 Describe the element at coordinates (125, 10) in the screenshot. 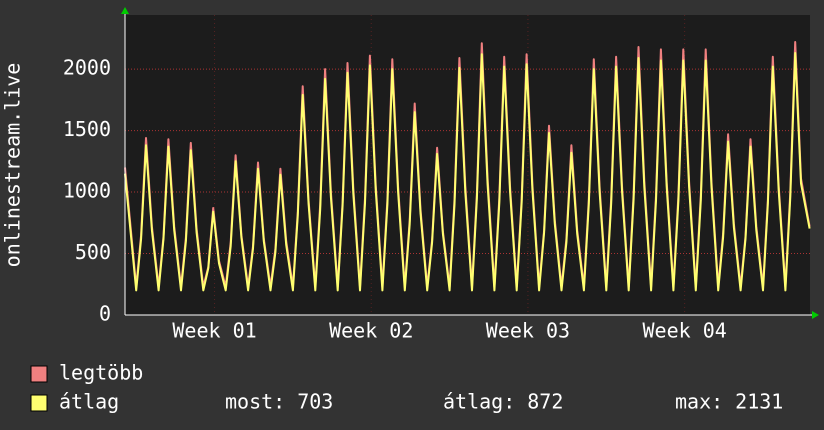

I see `y-axis-arrow` at that location.